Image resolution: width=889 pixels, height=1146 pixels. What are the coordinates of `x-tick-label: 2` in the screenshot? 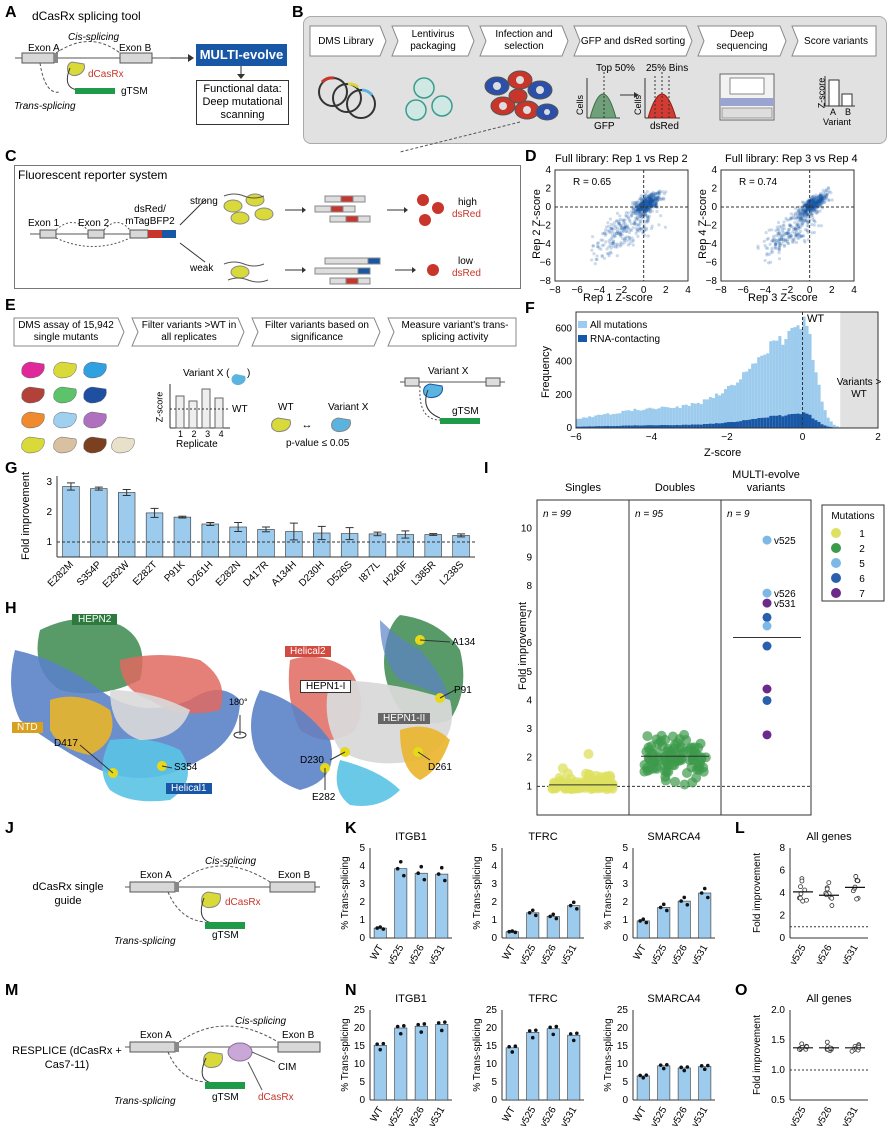 It's located at (832, 290).